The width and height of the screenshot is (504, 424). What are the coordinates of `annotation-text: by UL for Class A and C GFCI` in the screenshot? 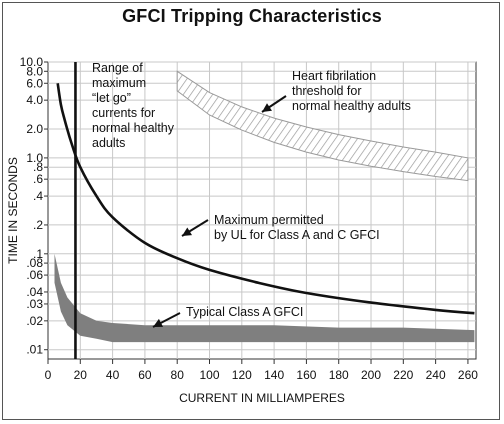 It's located at (297, 235).